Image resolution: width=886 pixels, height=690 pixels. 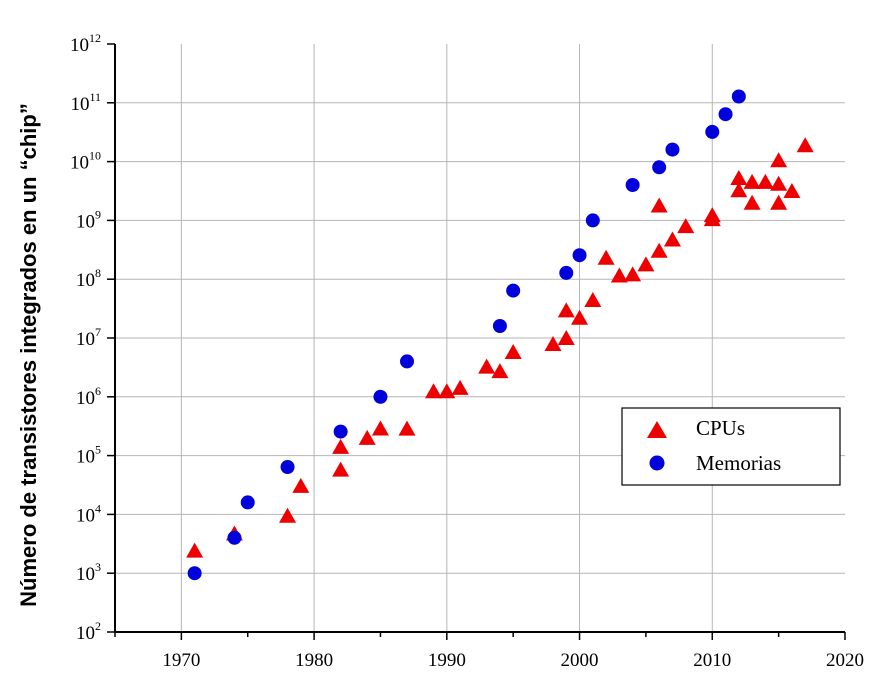 What do you see at coordinates (85, 43) in the screenshot?
I see `y-tick-label: 10¹²` at bounding box center [85, 43].